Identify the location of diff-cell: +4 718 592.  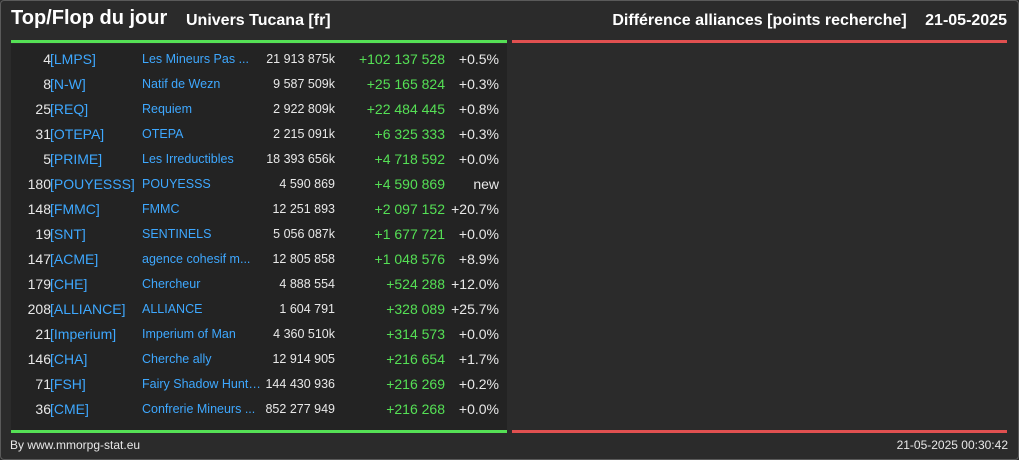
(409, 159).